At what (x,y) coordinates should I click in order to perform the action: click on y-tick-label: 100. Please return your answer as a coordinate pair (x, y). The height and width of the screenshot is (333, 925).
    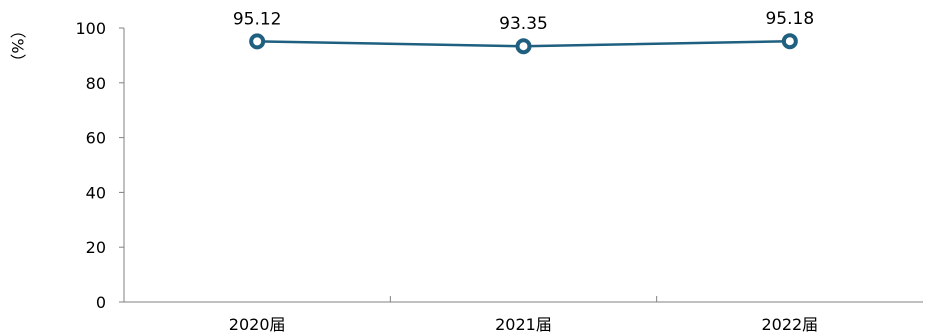
    Looking at the image, I should click on (90, 28).